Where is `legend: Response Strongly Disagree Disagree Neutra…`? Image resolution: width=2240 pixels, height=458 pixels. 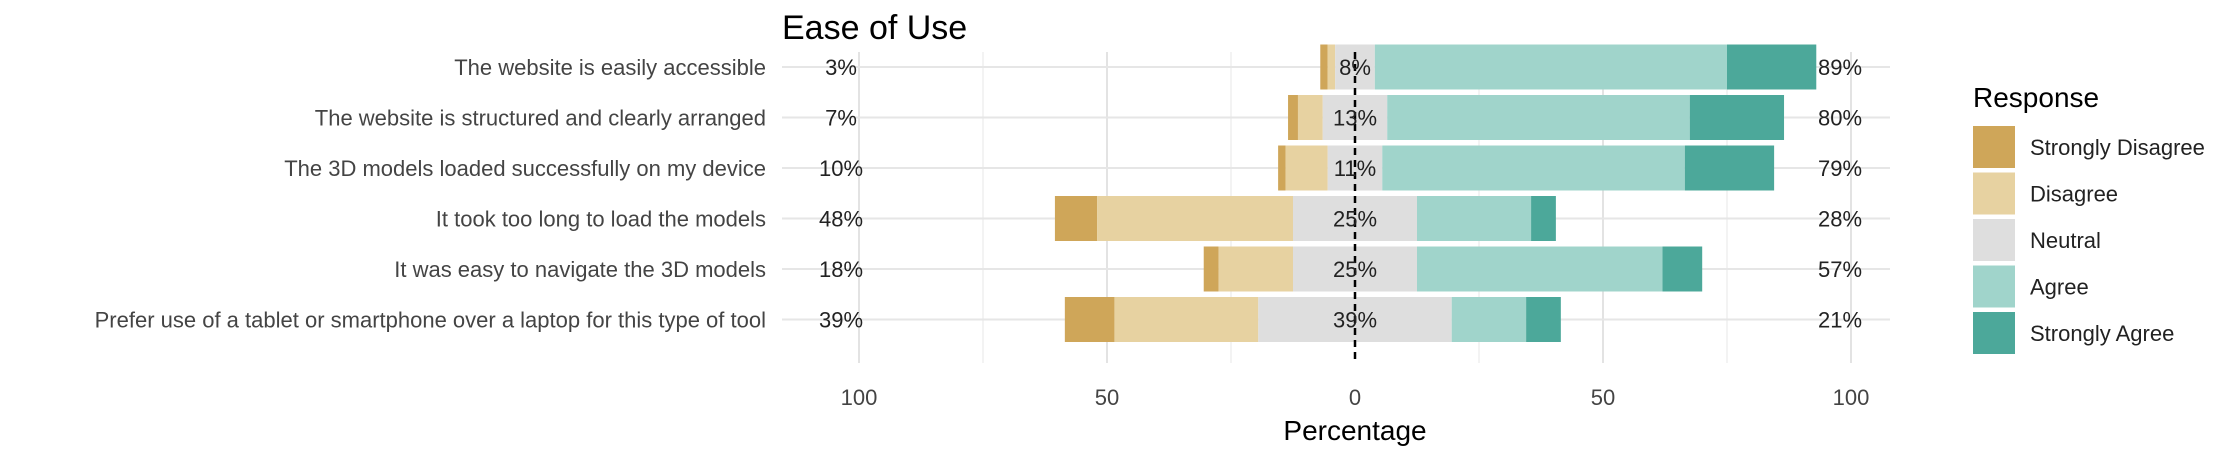
legend: Response Strongly Disagree Disagree Neutra… is located at coordinates (2089, 218).